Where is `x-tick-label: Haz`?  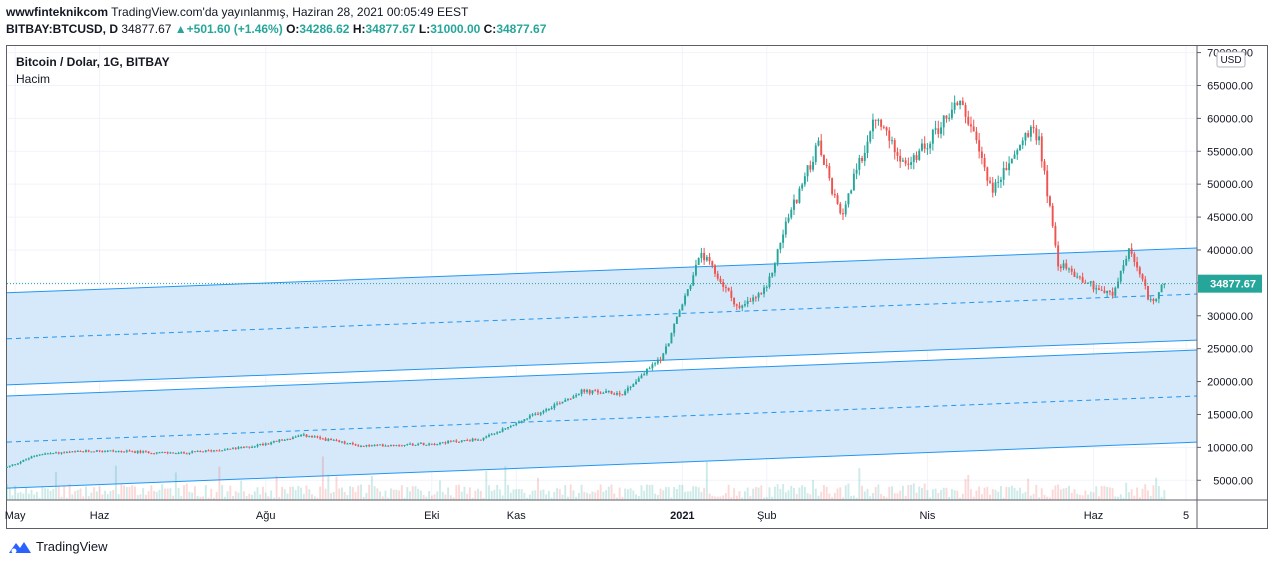
x-tick-label: Haz is located at coordinates (100, 516).